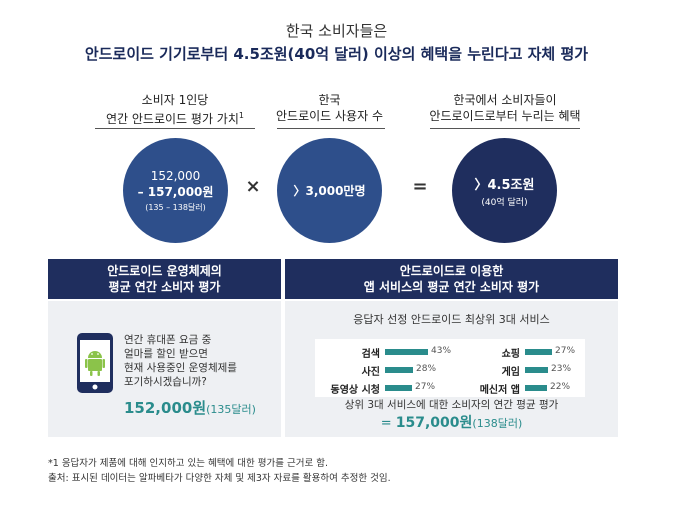 This screenshot has height=526, width=673. What do you see at coordinates (175, 128) in the screenshot?
I see `col1-underline` at bounding box center [175, 128].